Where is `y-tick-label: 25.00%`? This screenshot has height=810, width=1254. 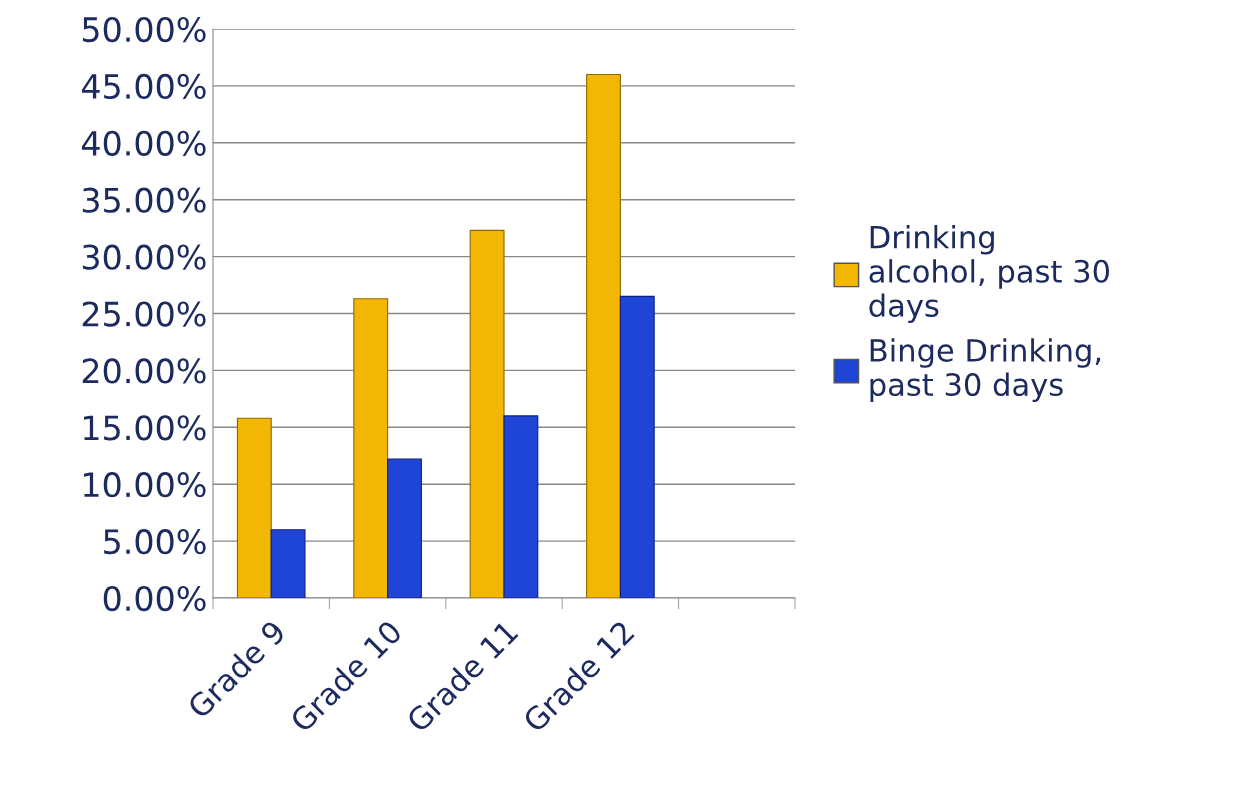
y-tick-label: 25.00% is located at coordinates (144, 314).